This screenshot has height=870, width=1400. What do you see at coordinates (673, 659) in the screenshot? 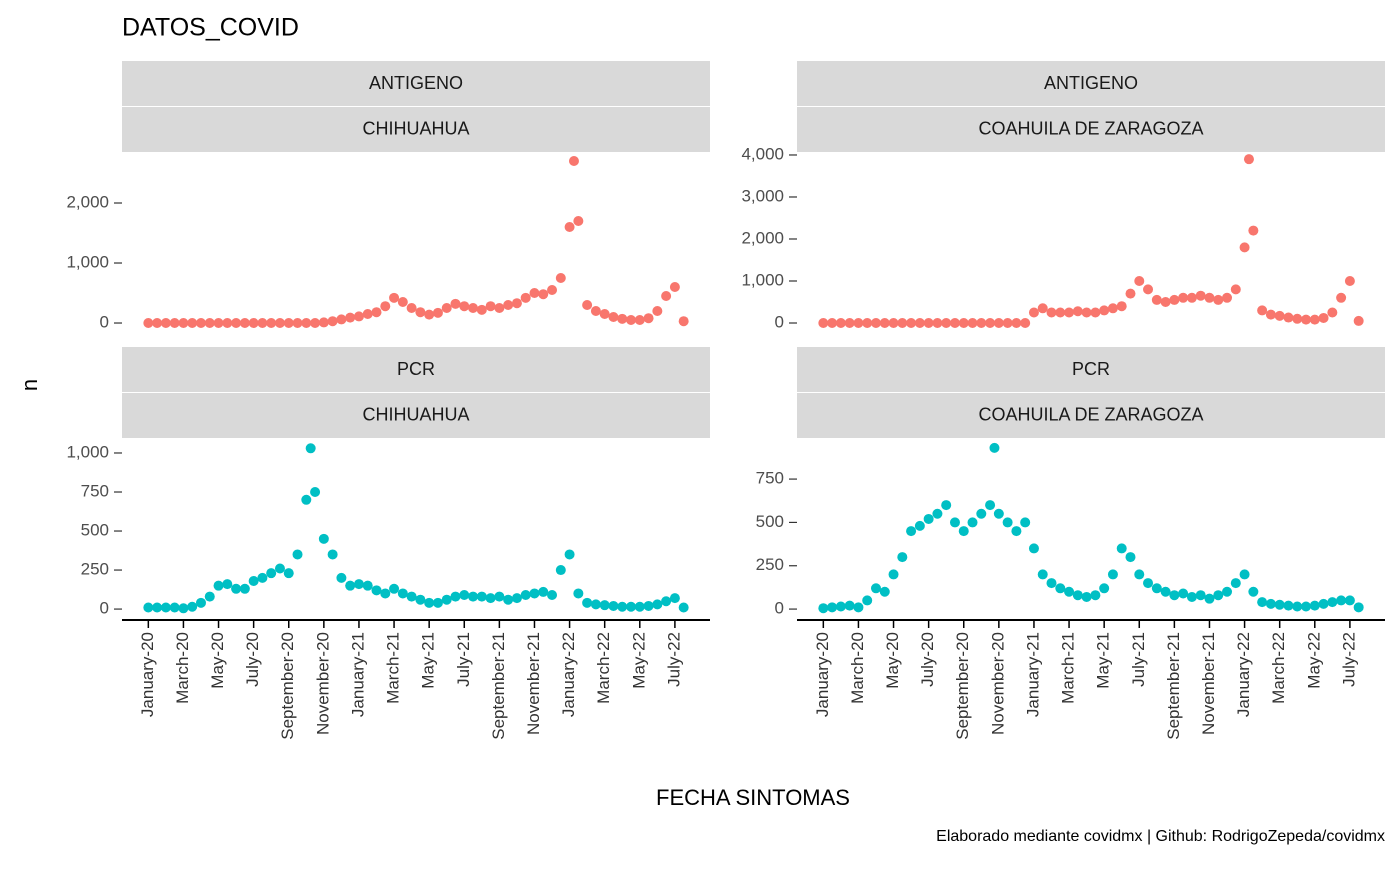
I see `x-tick-label: July-22` at bounding box center [673, 659].